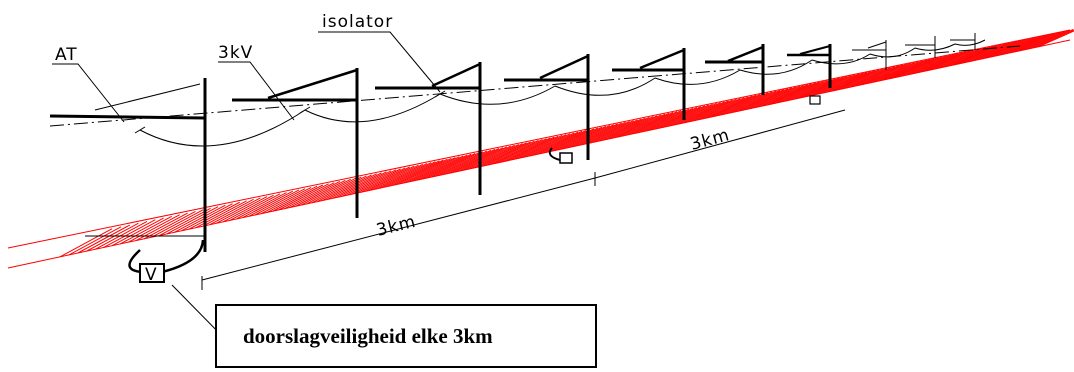  What do you see at coordinates (406, 336) in the screenshot?
I see `caption-box: doorslagveiligheid elke 3km` at bounding box center [406, 336].